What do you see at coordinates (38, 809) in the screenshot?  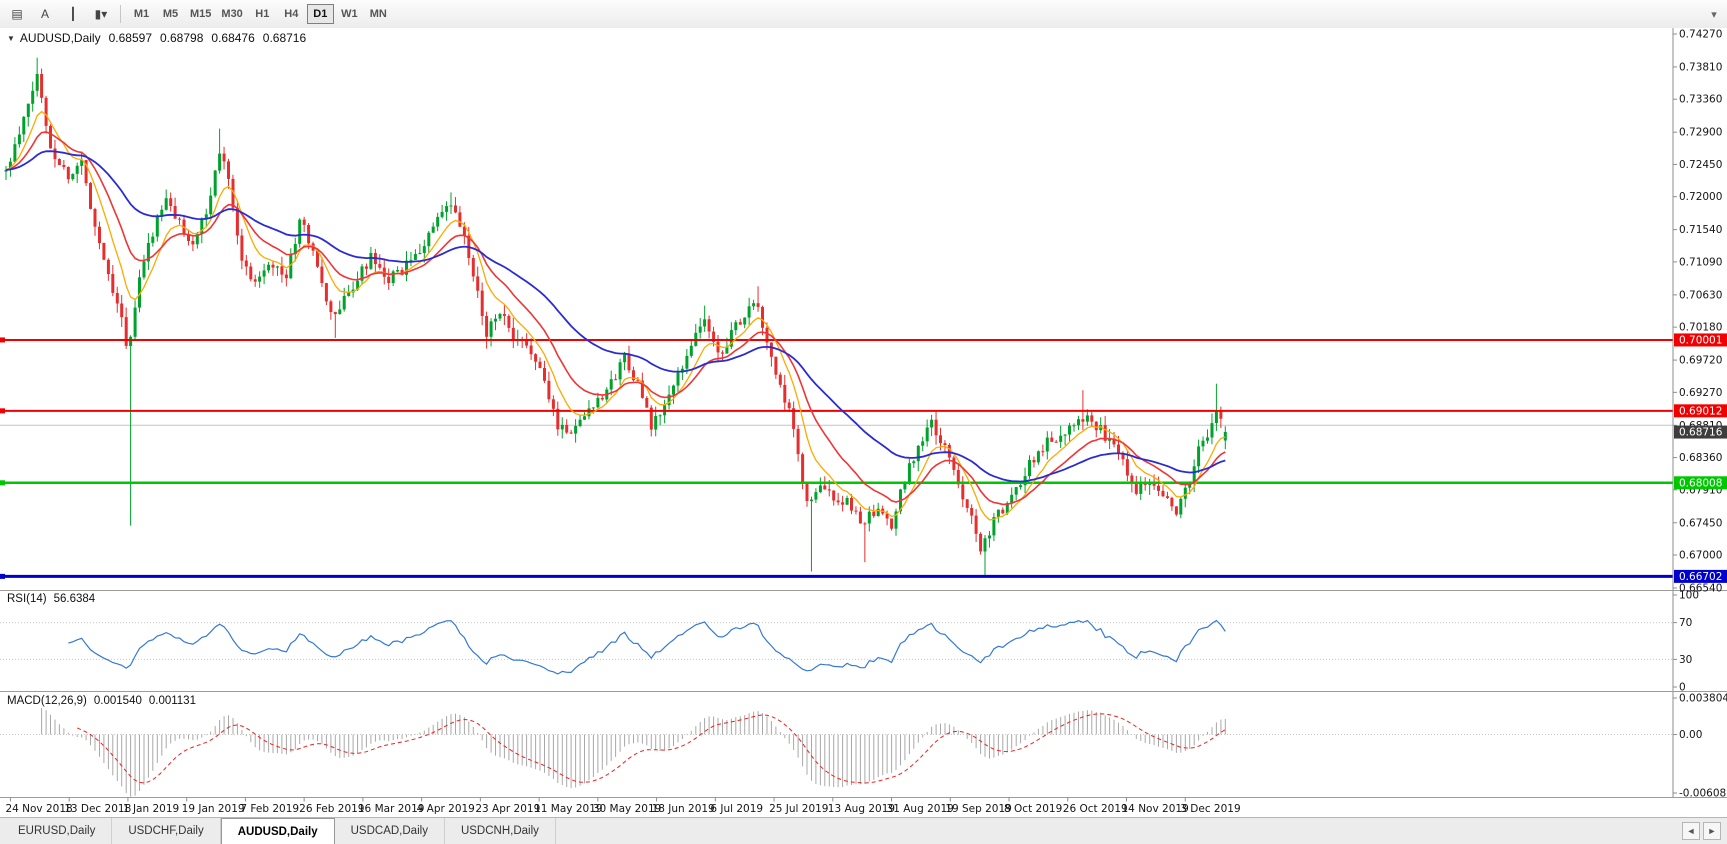 I see `time-axis-label: 24 Nov 2018` at bounding box center [38, 809].